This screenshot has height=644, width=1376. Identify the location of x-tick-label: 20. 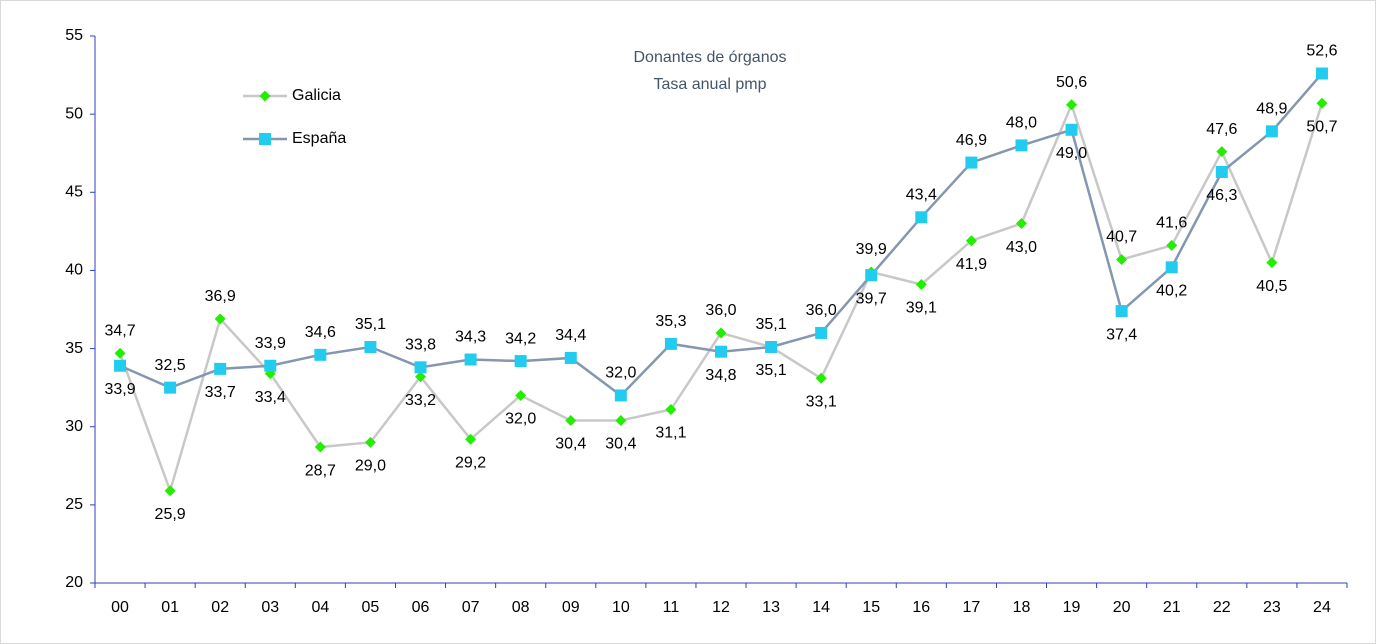
(1122, 607).